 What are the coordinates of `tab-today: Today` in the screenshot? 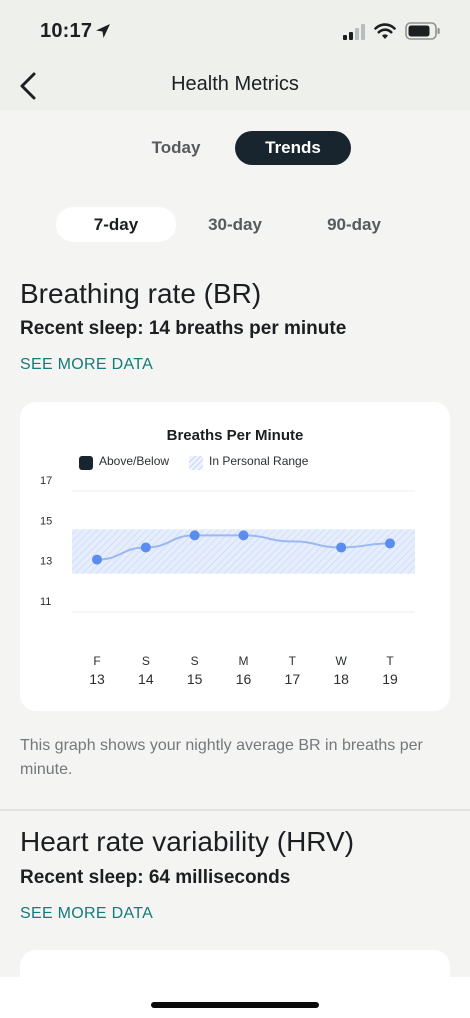 It's located at (176, 147).